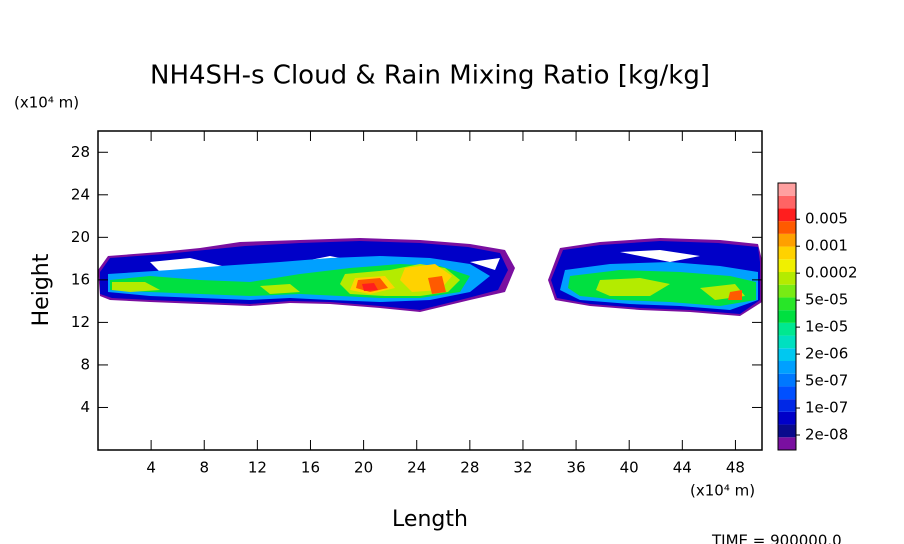 This screenshot has width=904, height=544. Describe the element at coordinates (41, 289) in the screenshot. I see `y-axis-label: Height` at that location.